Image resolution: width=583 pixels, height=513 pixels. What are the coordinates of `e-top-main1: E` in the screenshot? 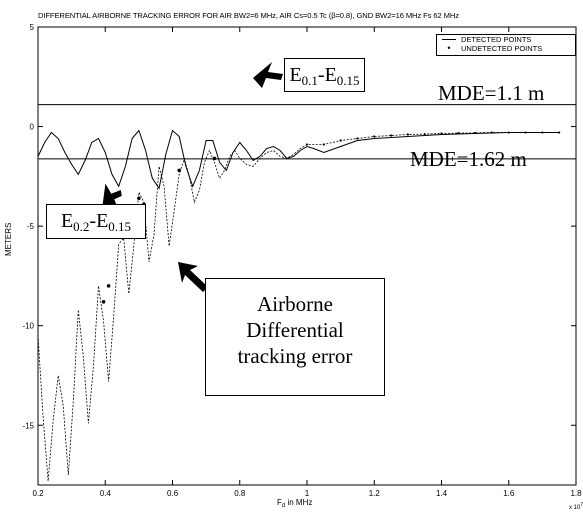 It's located at (295, 75).